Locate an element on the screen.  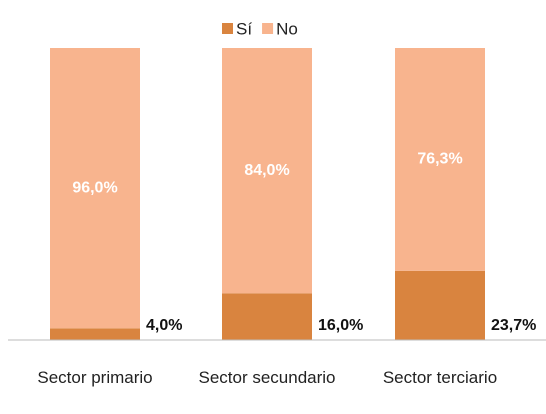
data-label: 96,0% is located at coordinates (94, 187).